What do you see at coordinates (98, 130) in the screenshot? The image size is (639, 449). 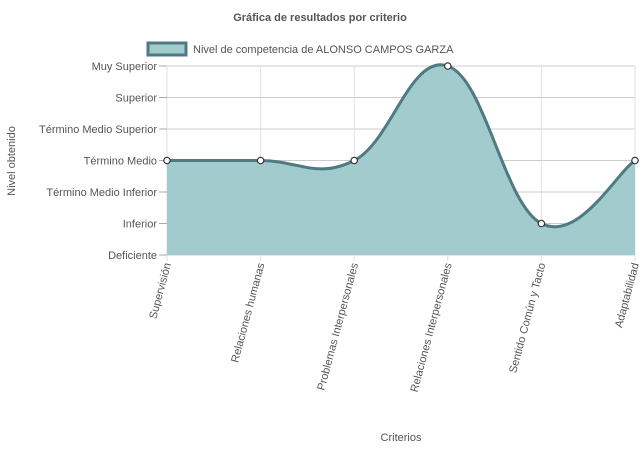 I see `y-tick-label: Término Medio Superior` at bounding box center [98, 130].